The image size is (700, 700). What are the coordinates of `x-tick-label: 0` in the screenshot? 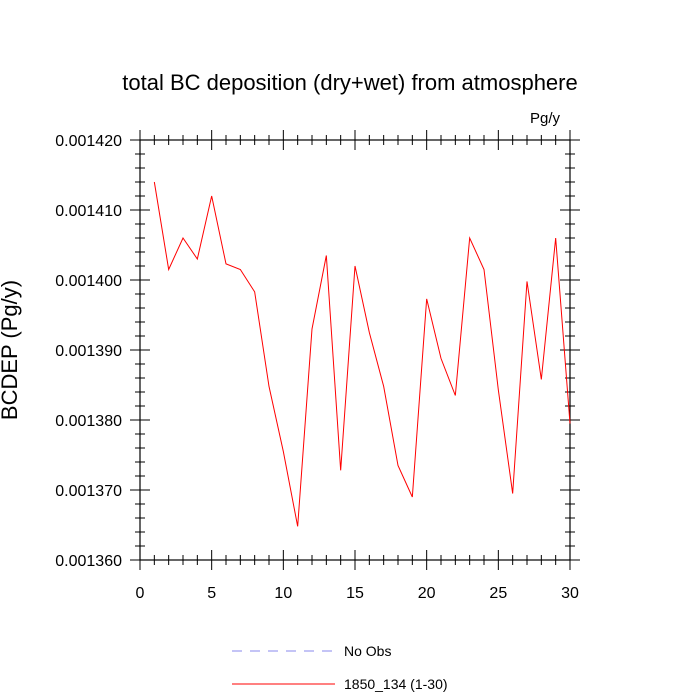 It's located at (140, 593).